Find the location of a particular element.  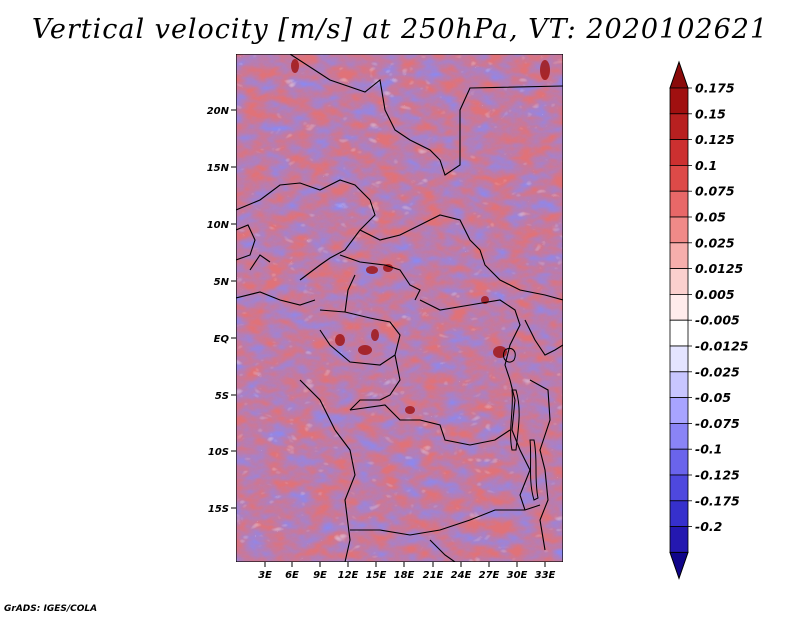

lat-label: 10N is located at coordinates (218, 225).